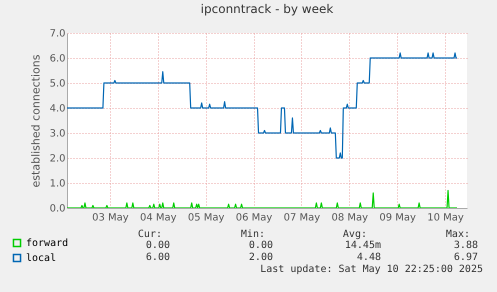 This screenshot has height=292, width=497. What do you see at coordinates (58, 209) in the screenshot?
I see `y-tick-label: 0.0` at bounding box center [58, 209].